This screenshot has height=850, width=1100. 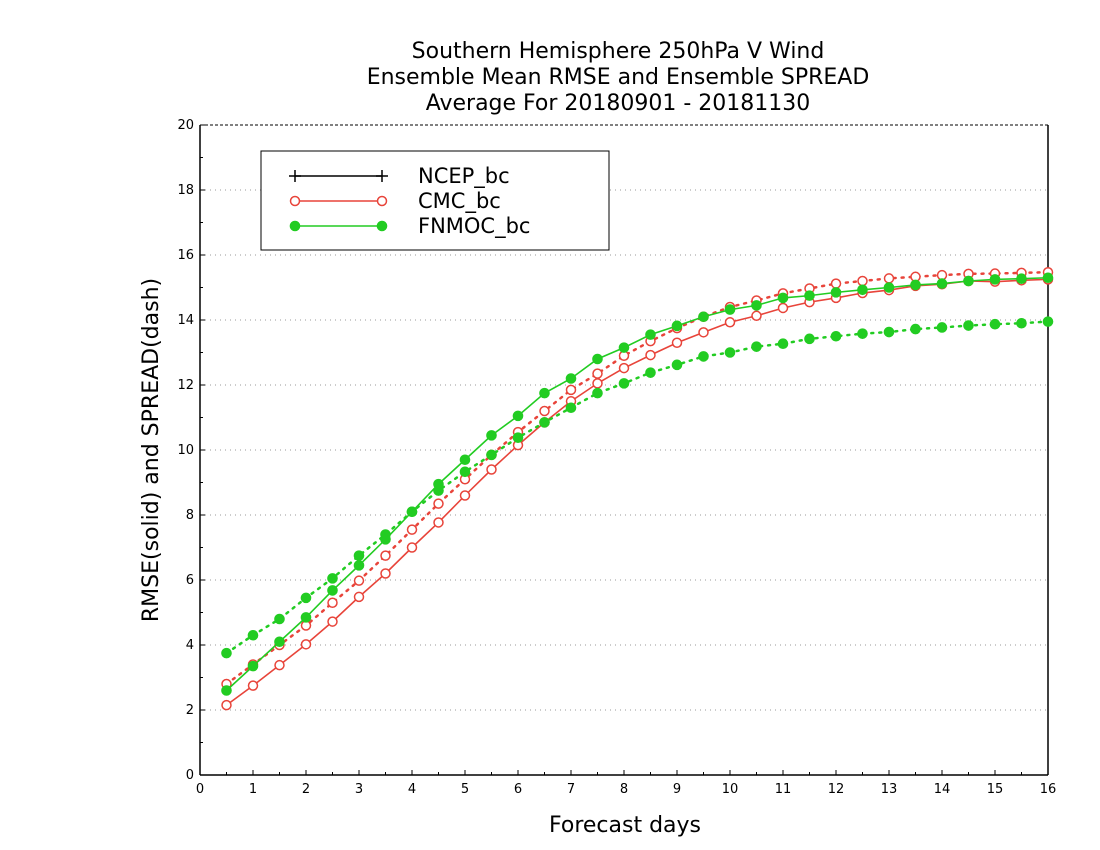 I want to click on x-tick-label-14: 14, so click(x=942, y=789).